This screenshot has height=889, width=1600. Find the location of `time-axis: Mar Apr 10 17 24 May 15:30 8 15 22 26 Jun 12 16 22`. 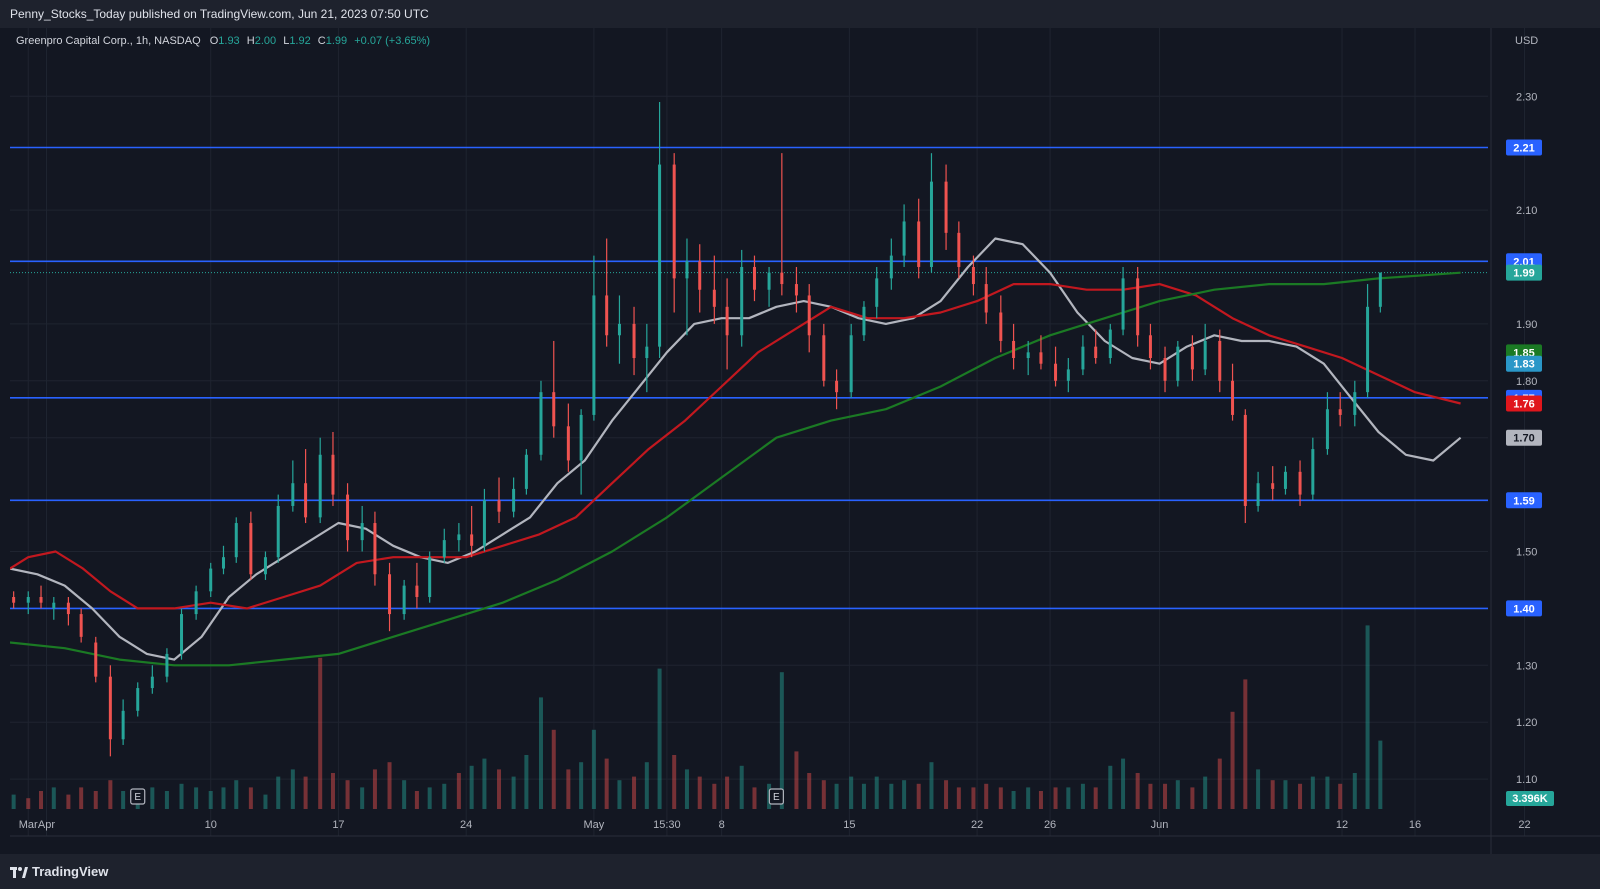

time-axis: Mar Apr 10 17 24 May 15:30 8 15 22 26 Jun 12 16 22 is located at coordinates (775, 825).